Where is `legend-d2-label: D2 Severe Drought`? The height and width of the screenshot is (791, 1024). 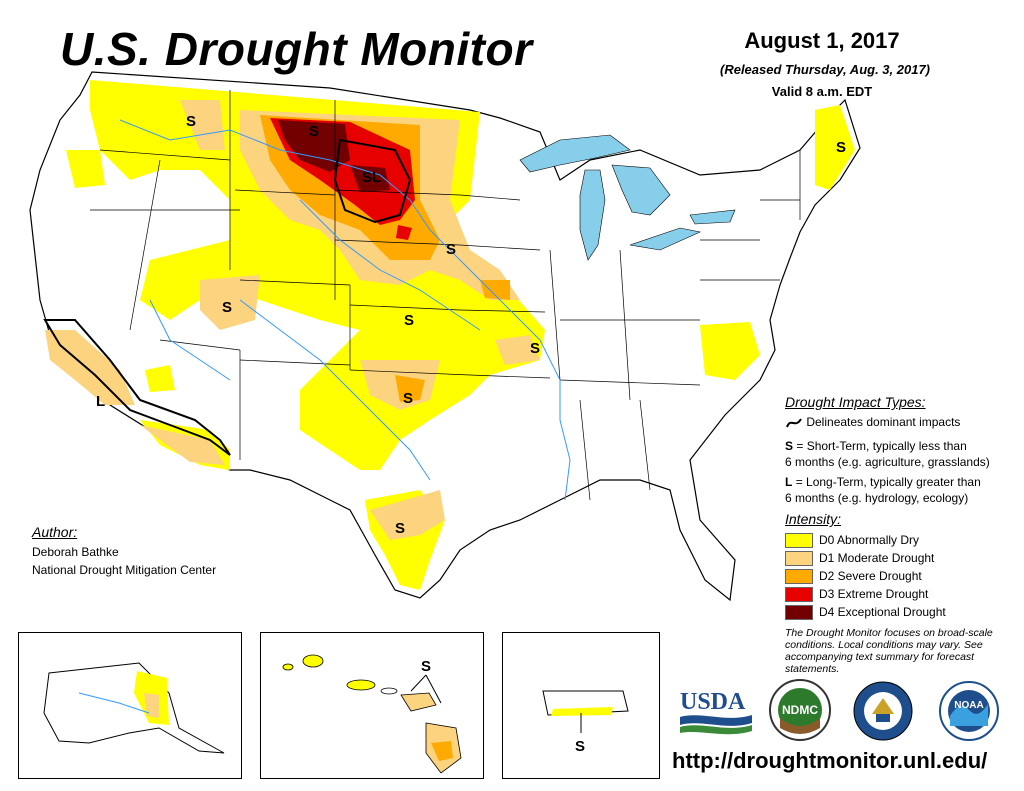 legend-d2-label: D2 Severe Drought is located at coordinates (870, 576).